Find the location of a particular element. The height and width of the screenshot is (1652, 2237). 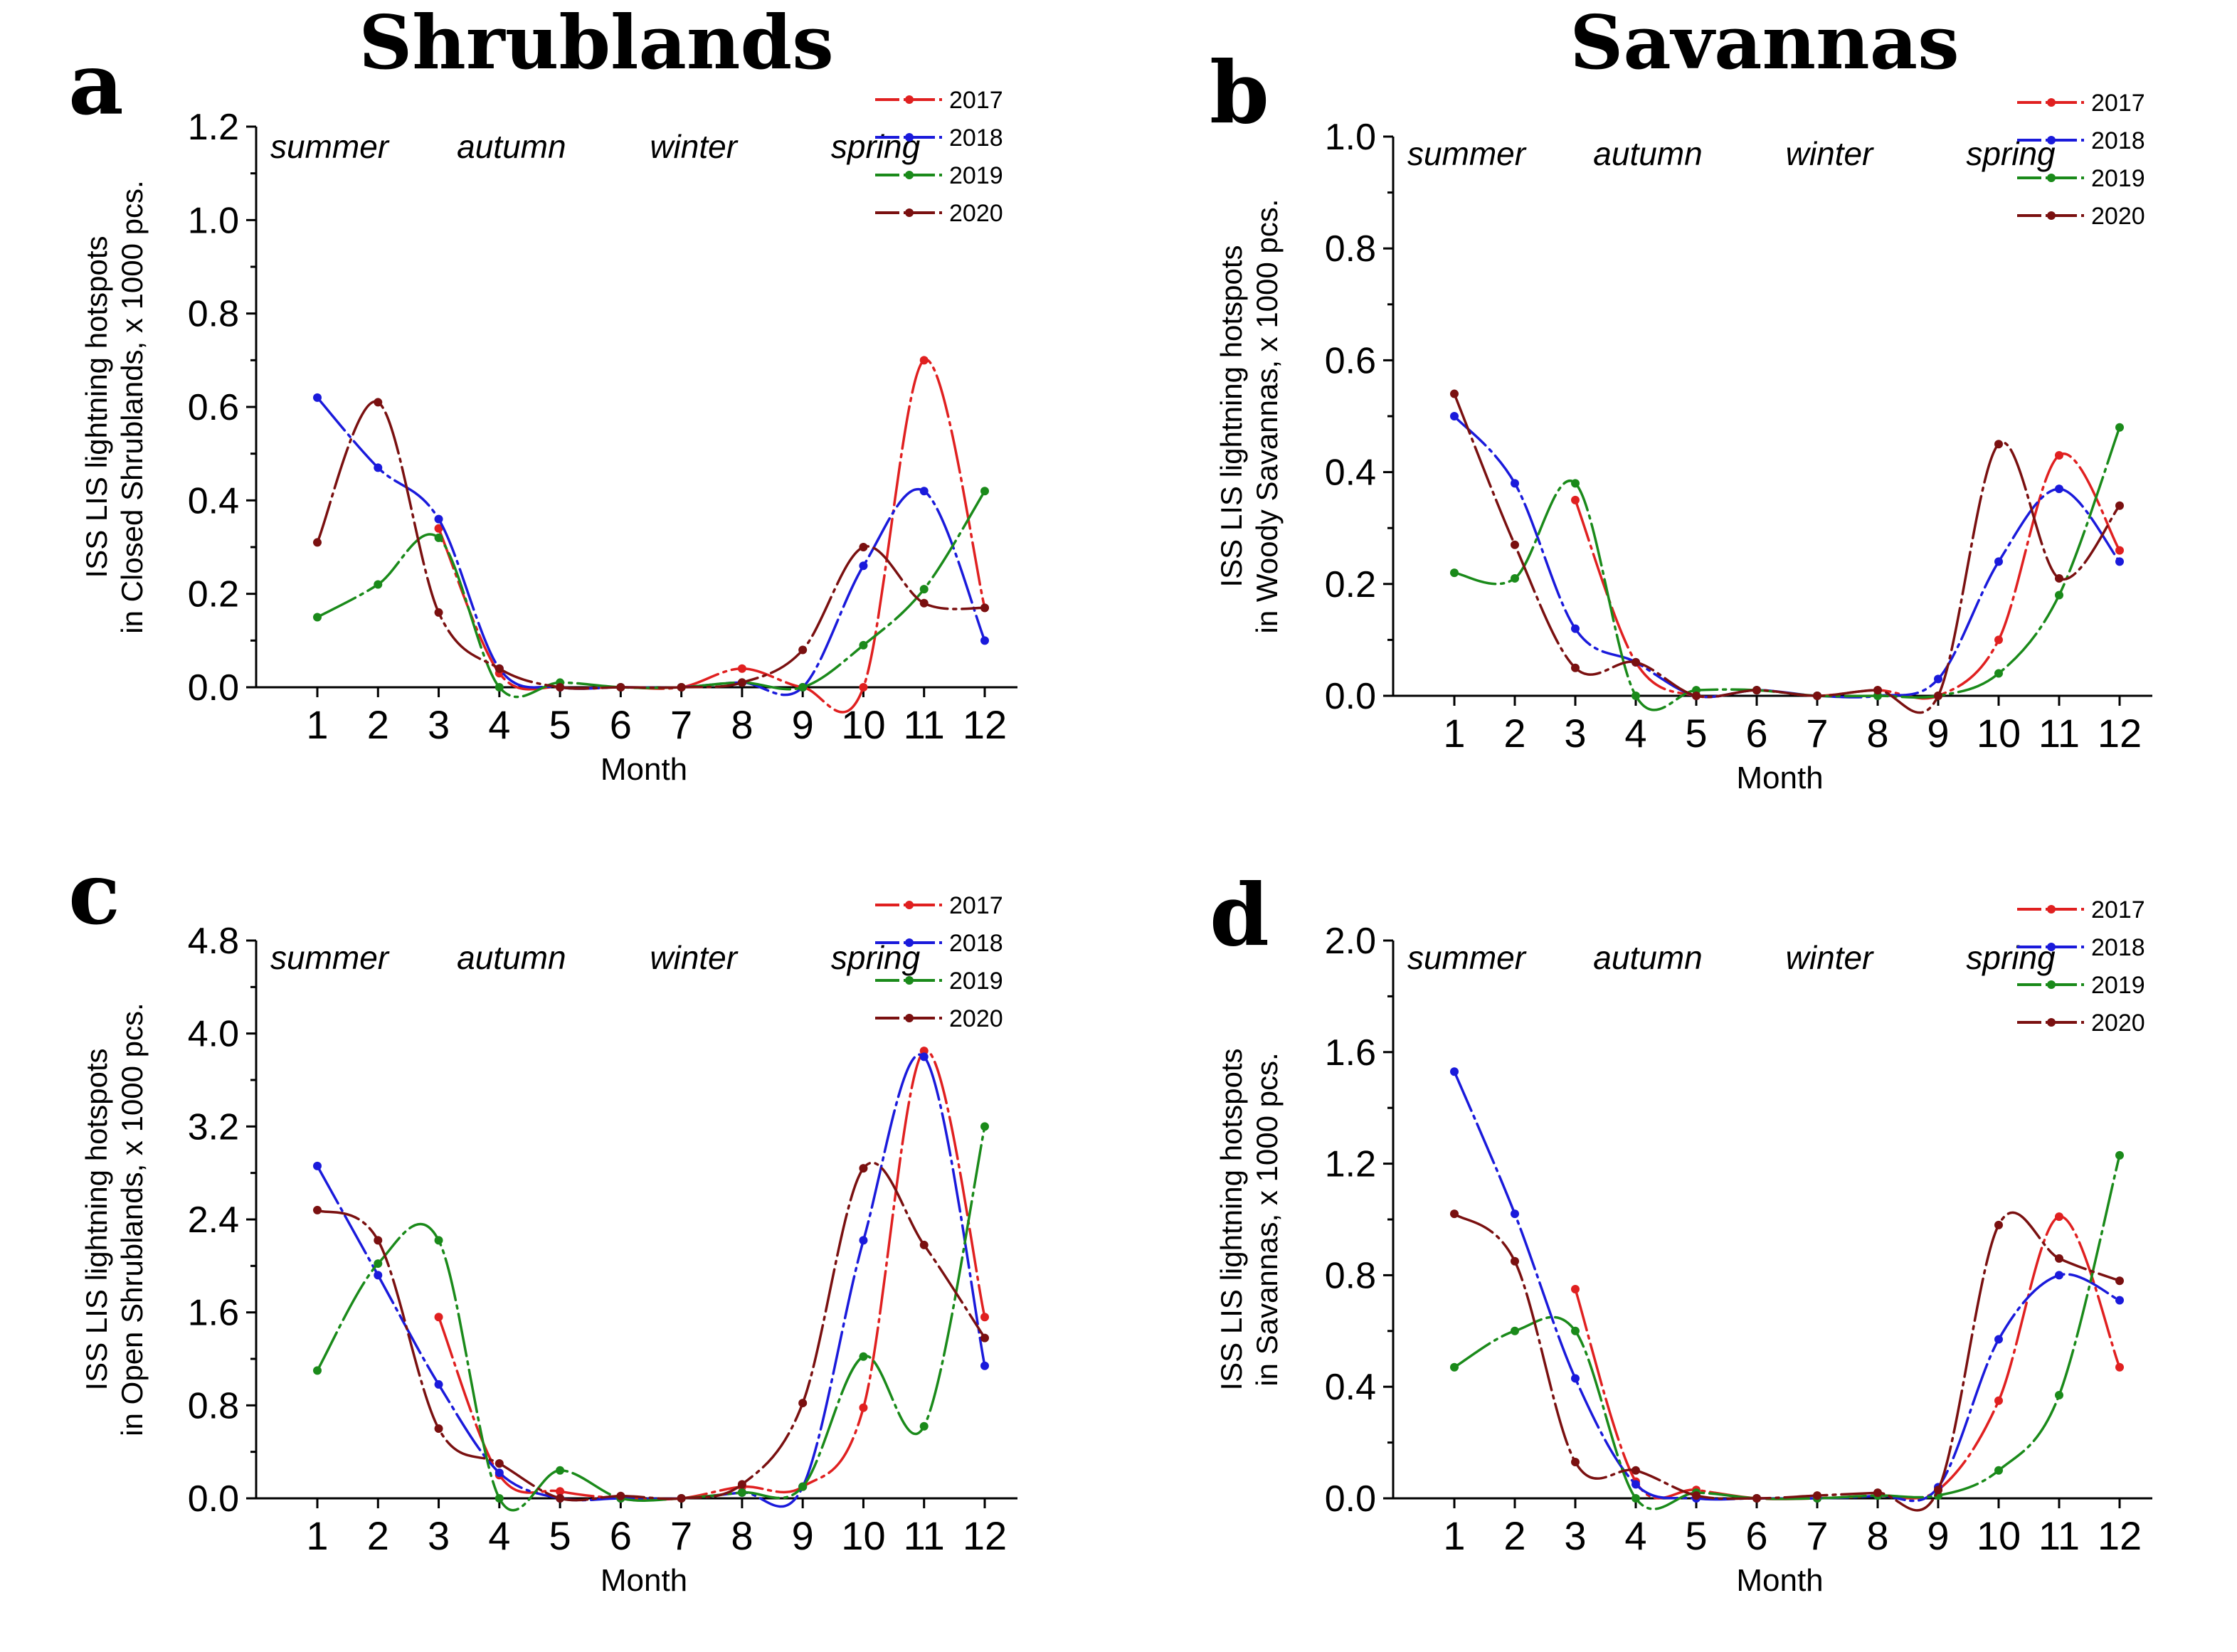

y-tick-label: 4.0 is located at coordinates (213, 1034).